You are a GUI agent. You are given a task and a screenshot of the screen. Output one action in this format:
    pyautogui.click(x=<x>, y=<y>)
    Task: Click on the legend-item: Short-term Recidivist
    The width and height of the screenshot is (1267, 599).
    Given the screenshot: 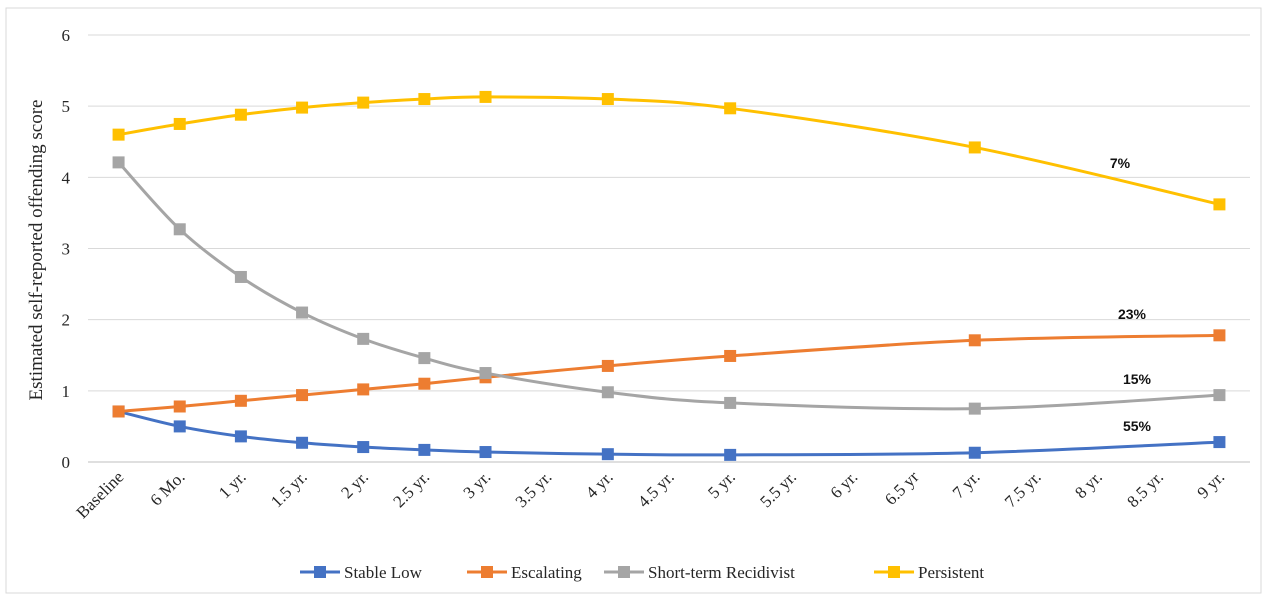 What is the action you would take?
    pyautogui.click(x=699, y=572)
    